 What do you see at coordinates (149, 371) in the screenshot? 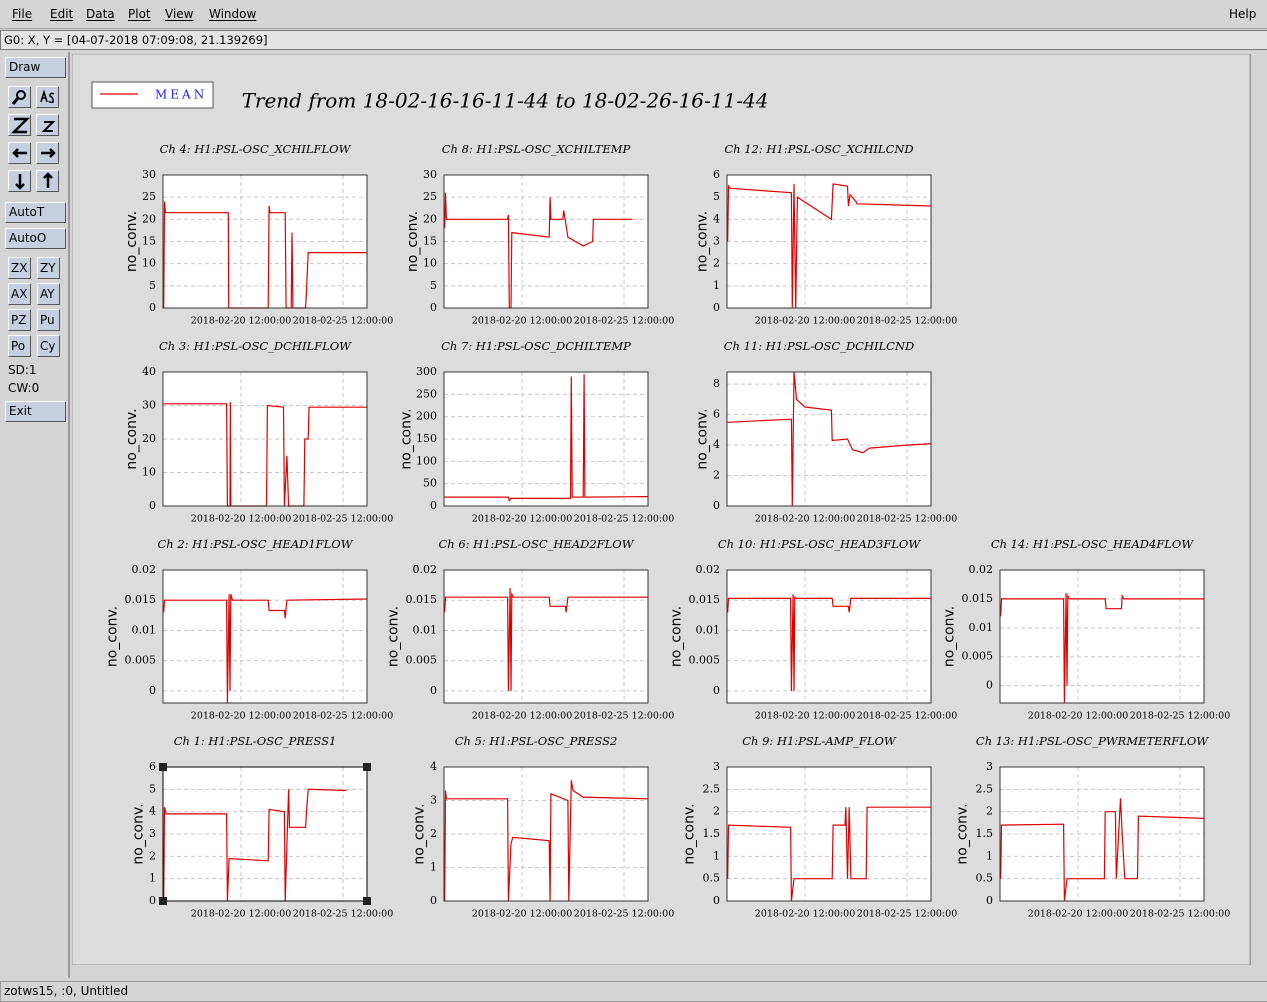
I see `y-tick-label: 40` at bounding box center [149, 371].